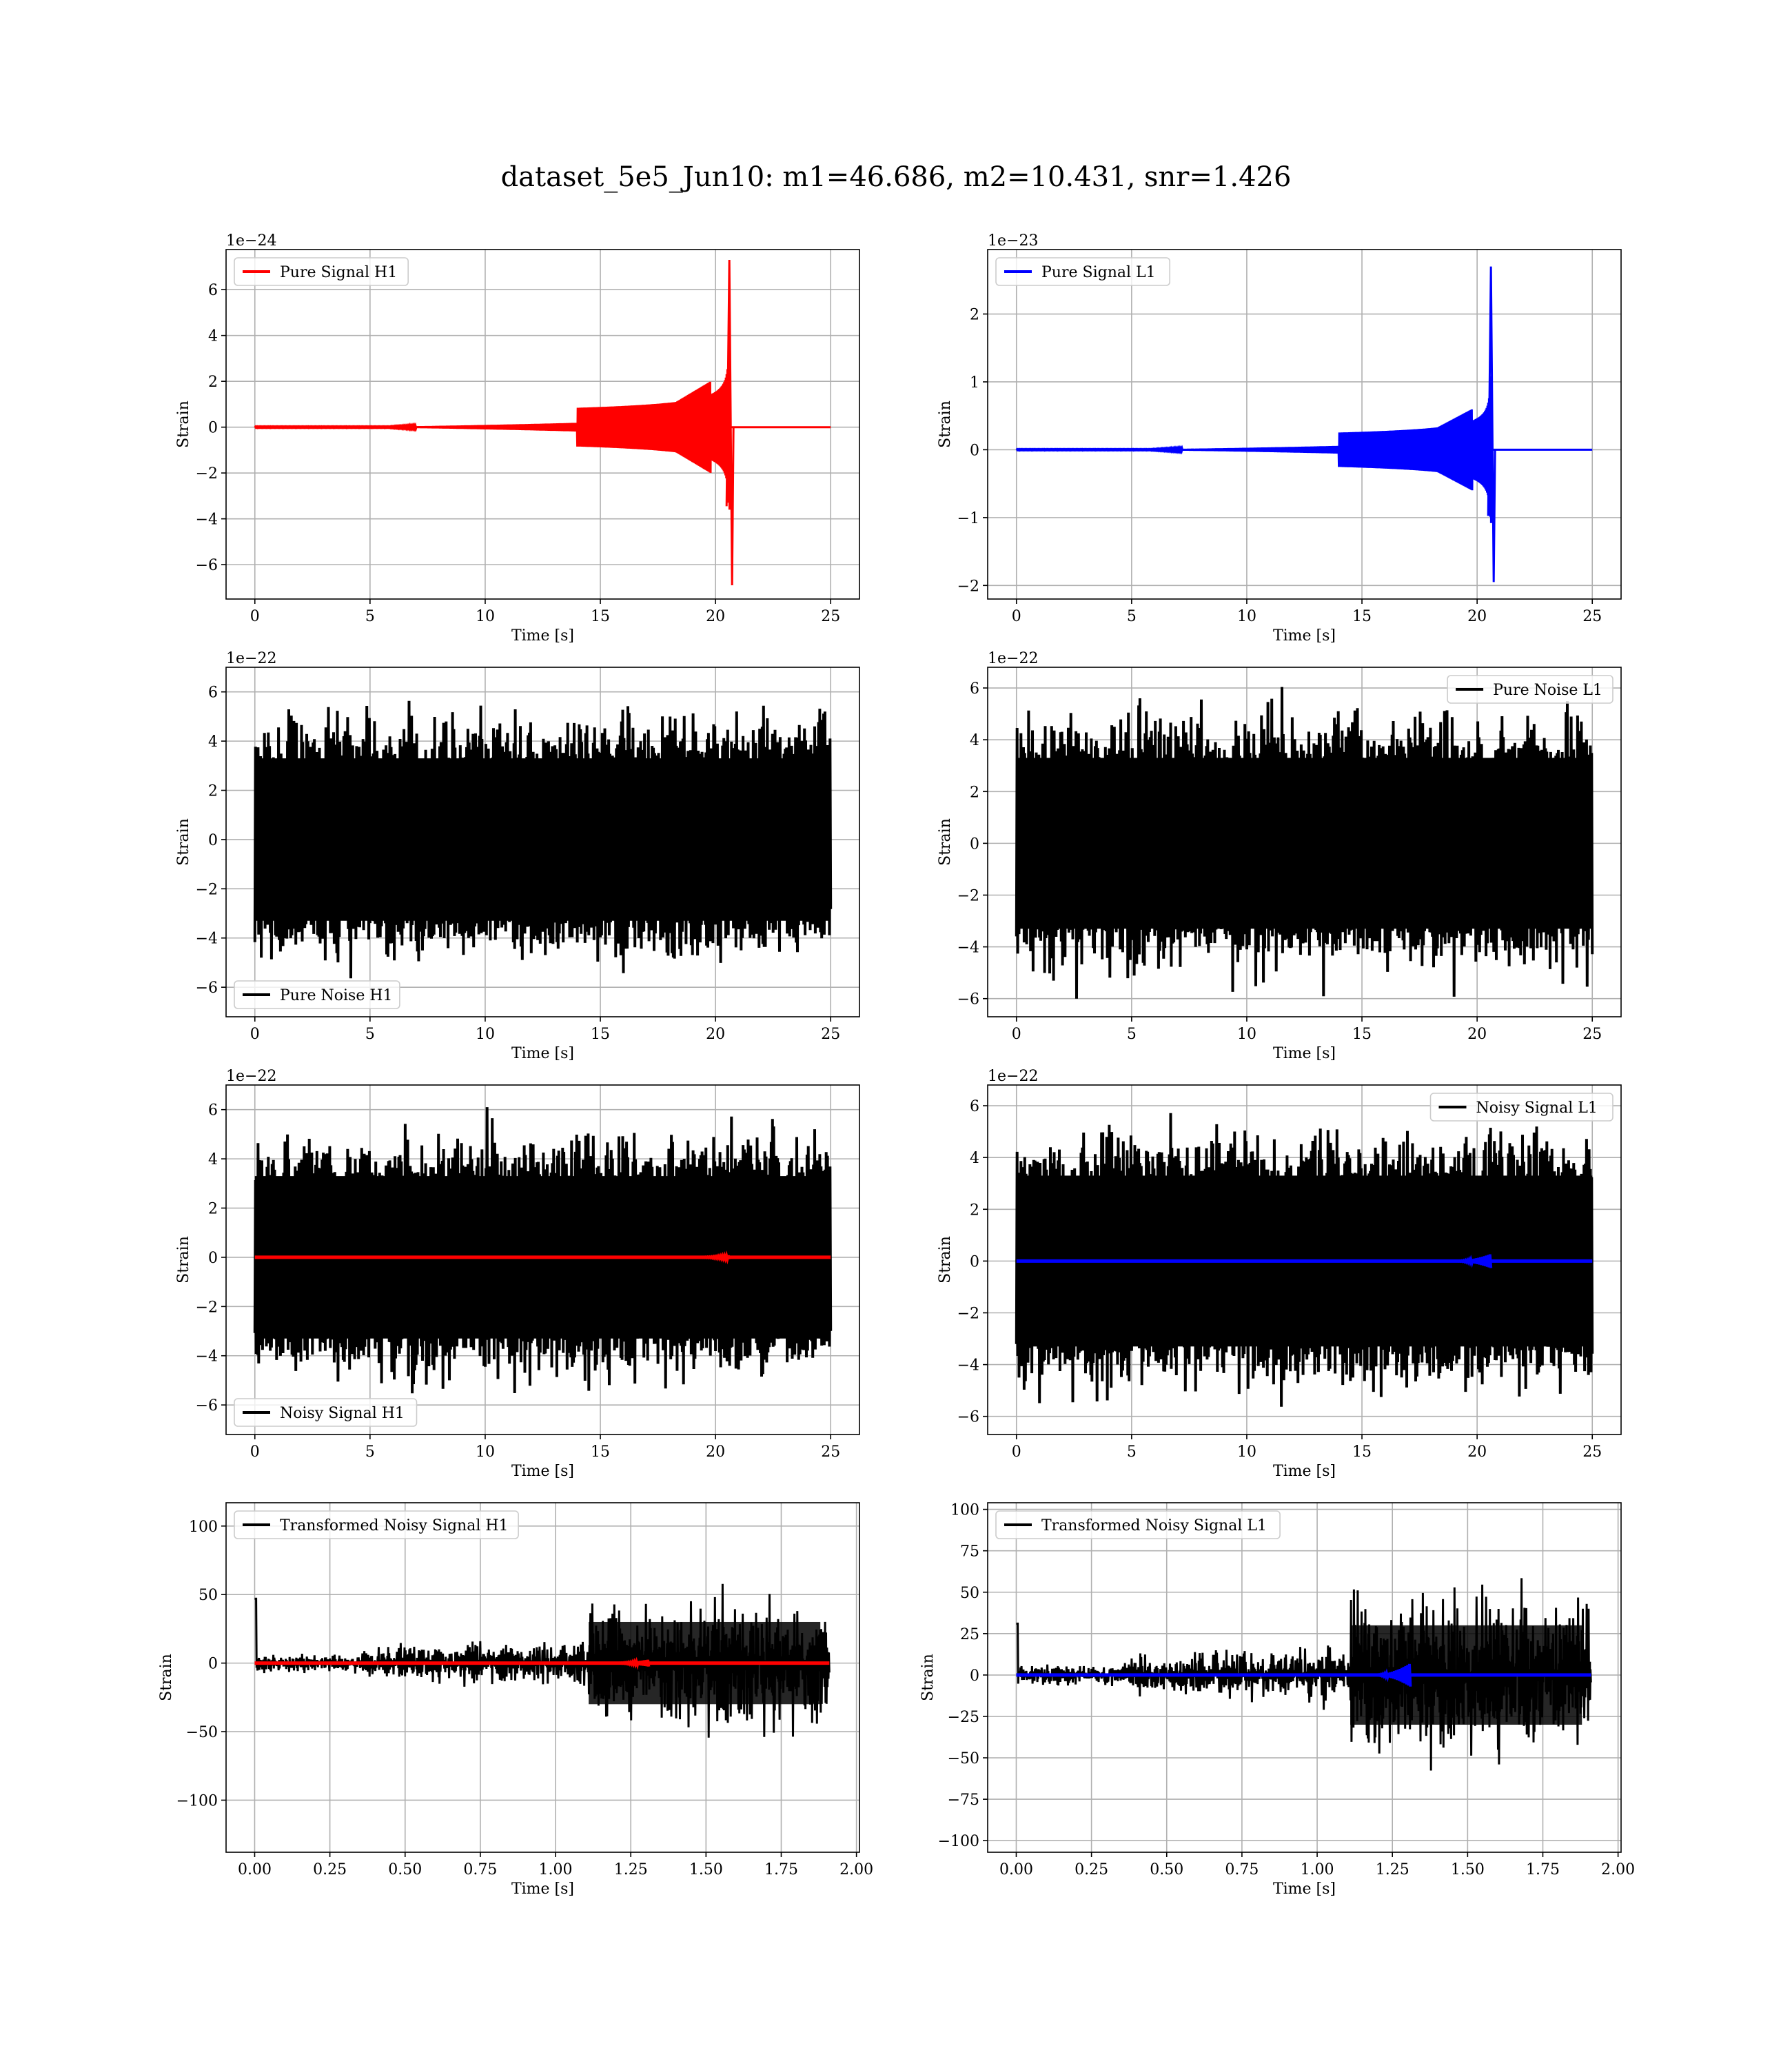  I want to click on legend-label: Pure Noise H1, so click(336, 995).